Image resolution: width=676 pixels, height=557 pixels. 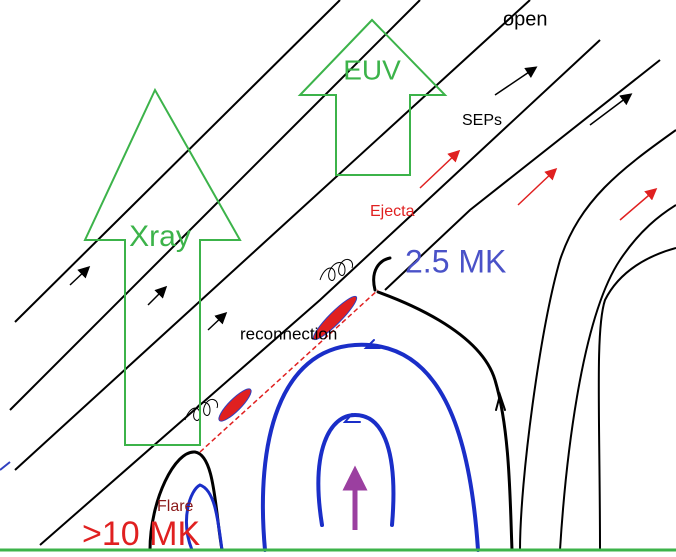 What do you see at coordinates (382, 274) in the screenshot?
I see `cusp` at bounding box center [382, 274].